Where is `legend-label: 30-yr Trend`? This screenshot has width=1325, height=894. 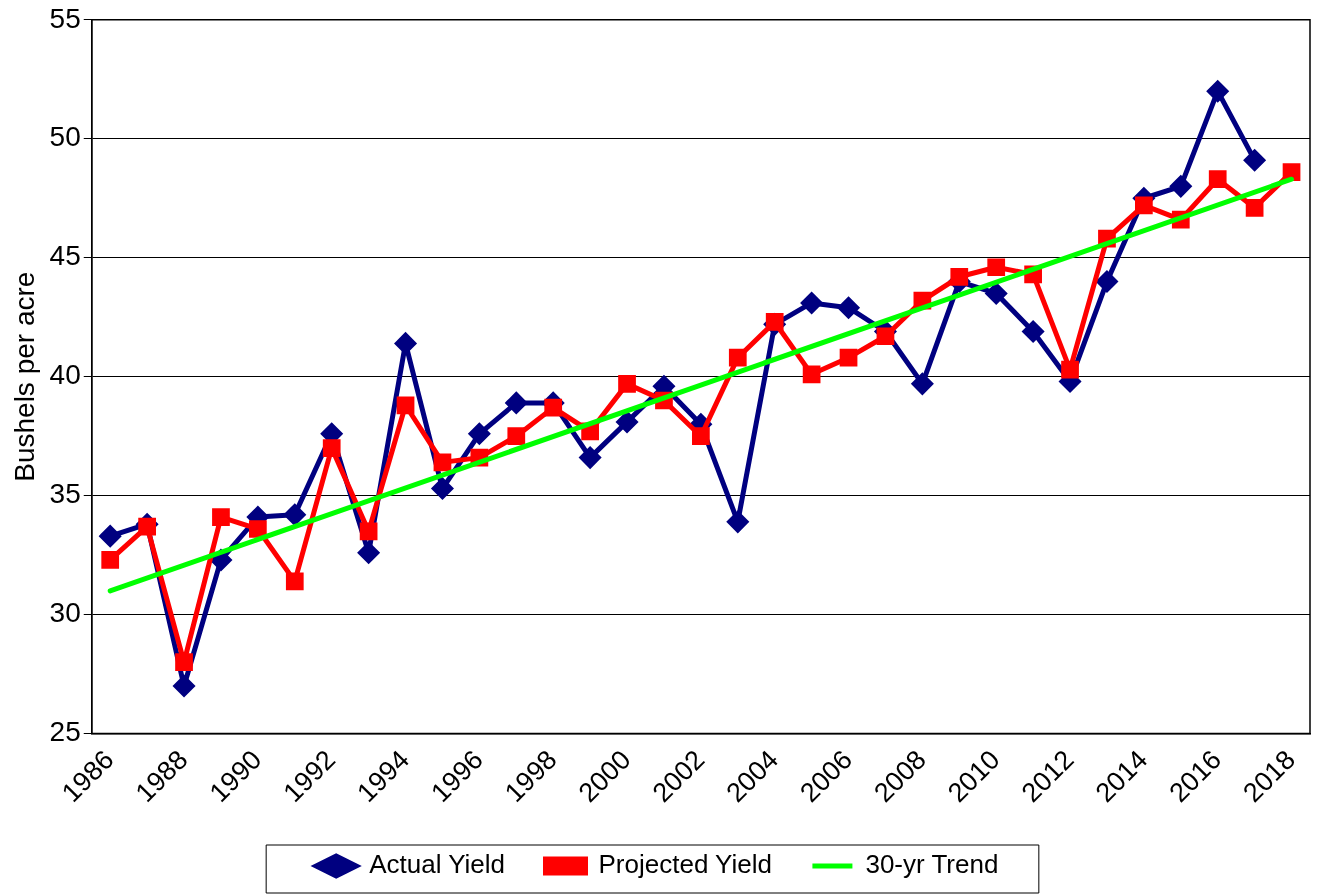 legend-label: 30-yr Trend is located at coordinates (932, 864).